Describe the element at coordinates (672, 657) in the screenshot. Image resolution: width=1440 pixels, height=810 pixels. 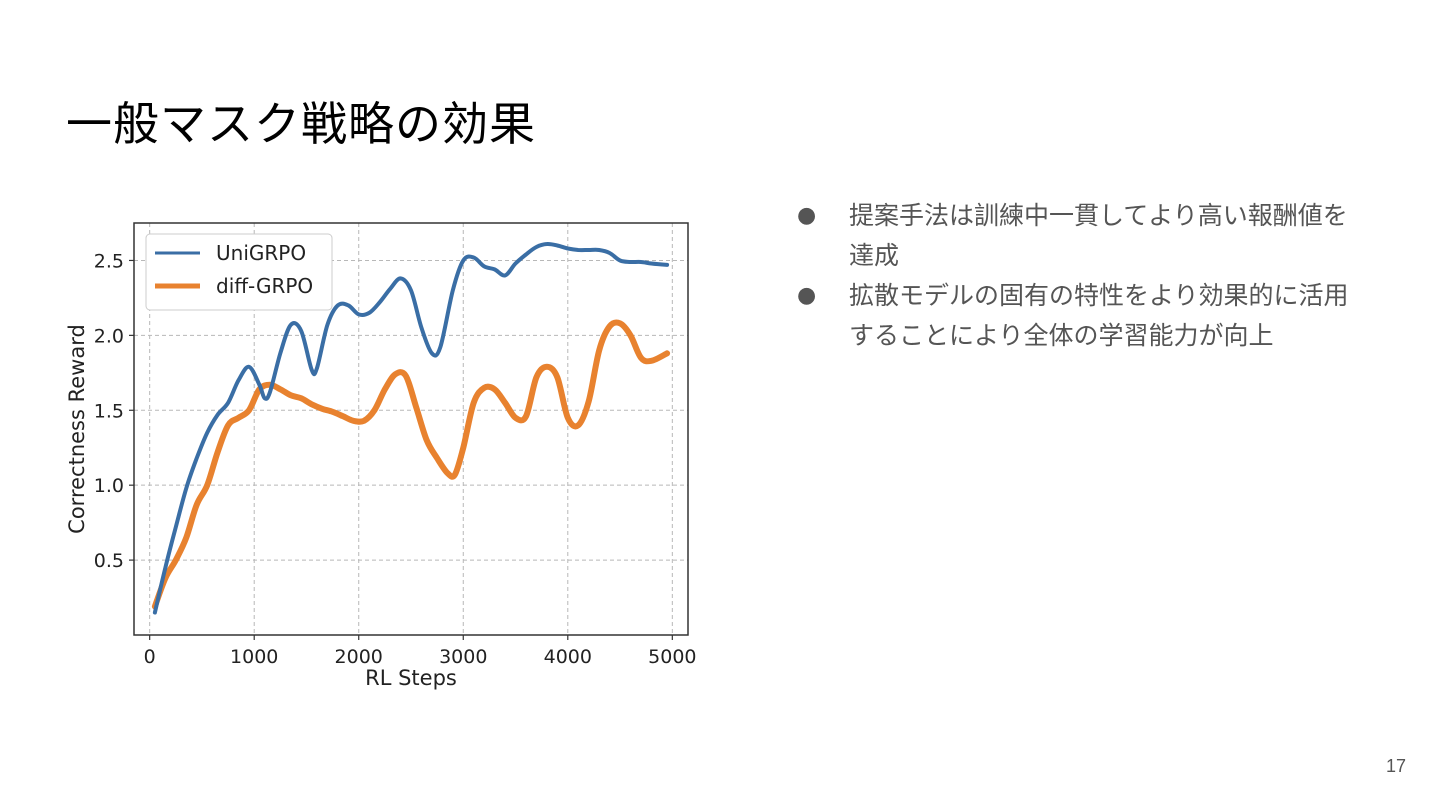
I see `x-tick-label: 5000` at that location.